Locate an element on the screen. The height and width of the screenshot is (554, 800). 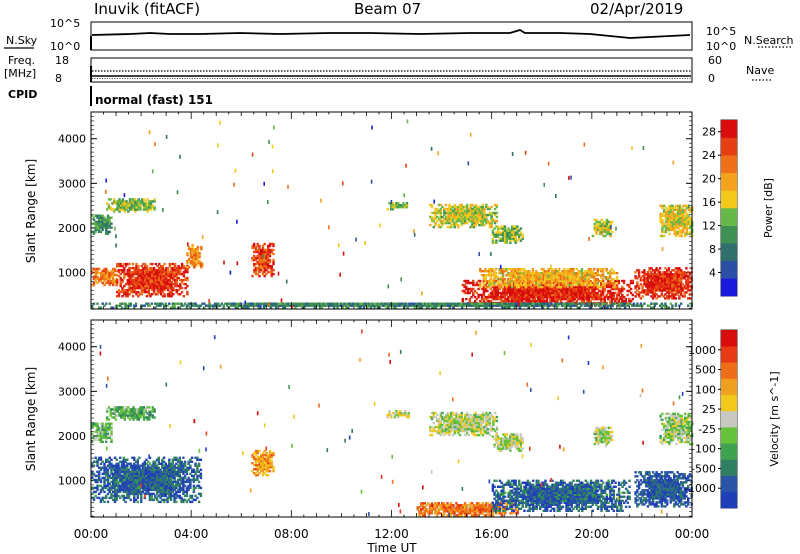
freq-tick-low: 8 is located at coordinates (58, 78).